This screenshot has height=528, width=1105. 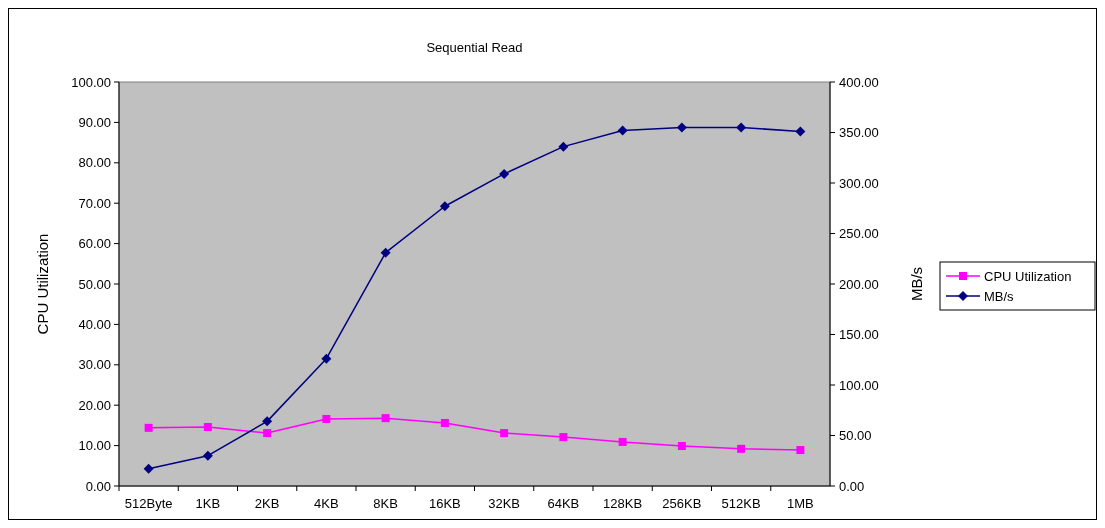 I want to click on x-tick-label: 512KB, so click(x=741, y=503).